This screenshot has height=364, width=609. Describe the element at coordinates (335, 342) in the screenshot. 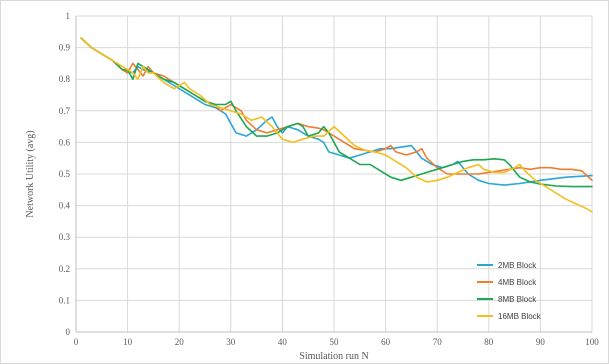

I see `x-tick-label: 50` at that location.